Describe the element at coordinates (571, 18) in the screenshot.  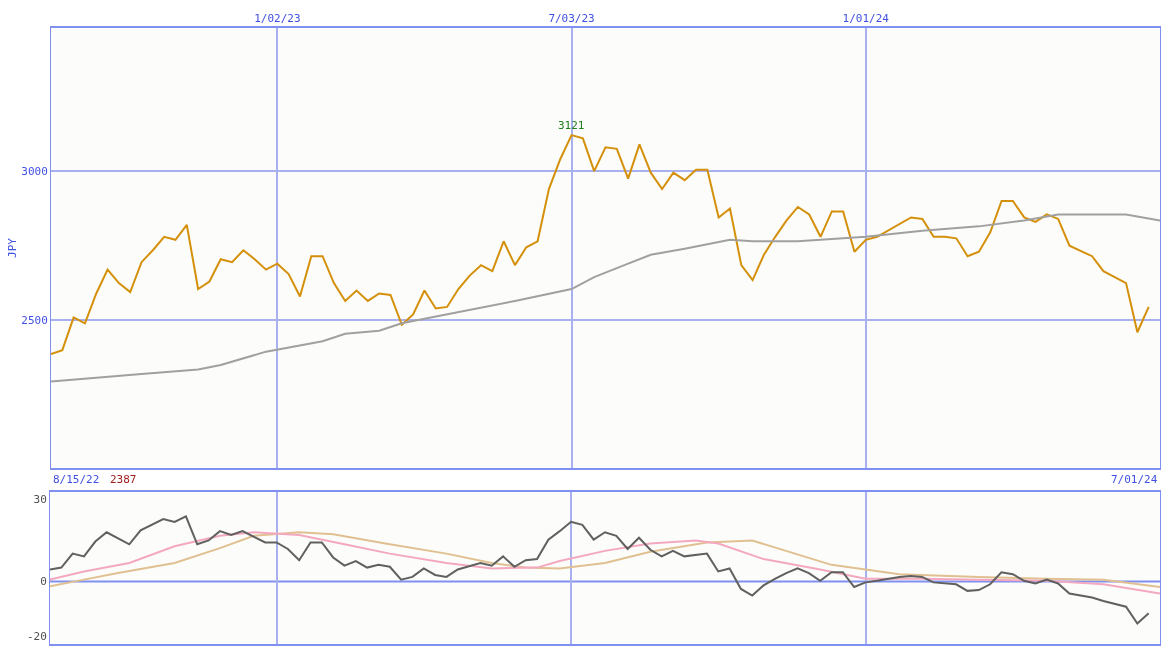
I see `x-tick-label: 7/03/23` at that location.